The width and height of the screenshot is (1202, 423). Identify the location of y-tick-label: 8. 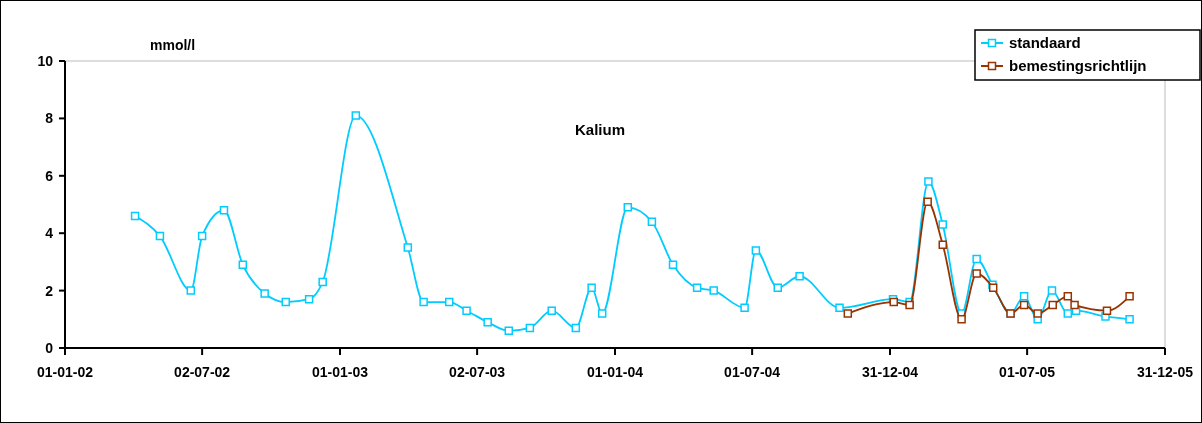
(49, 118).